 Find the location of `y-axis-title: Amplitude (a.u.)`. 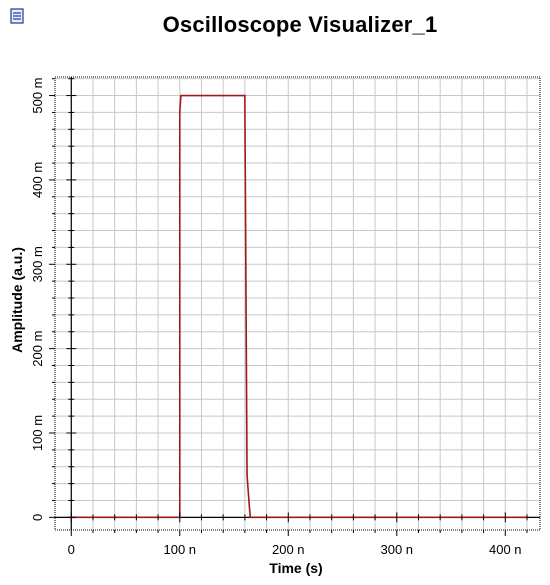

y-axis-title: Amplitude (a.u.) is located at coordinates (17, 300).